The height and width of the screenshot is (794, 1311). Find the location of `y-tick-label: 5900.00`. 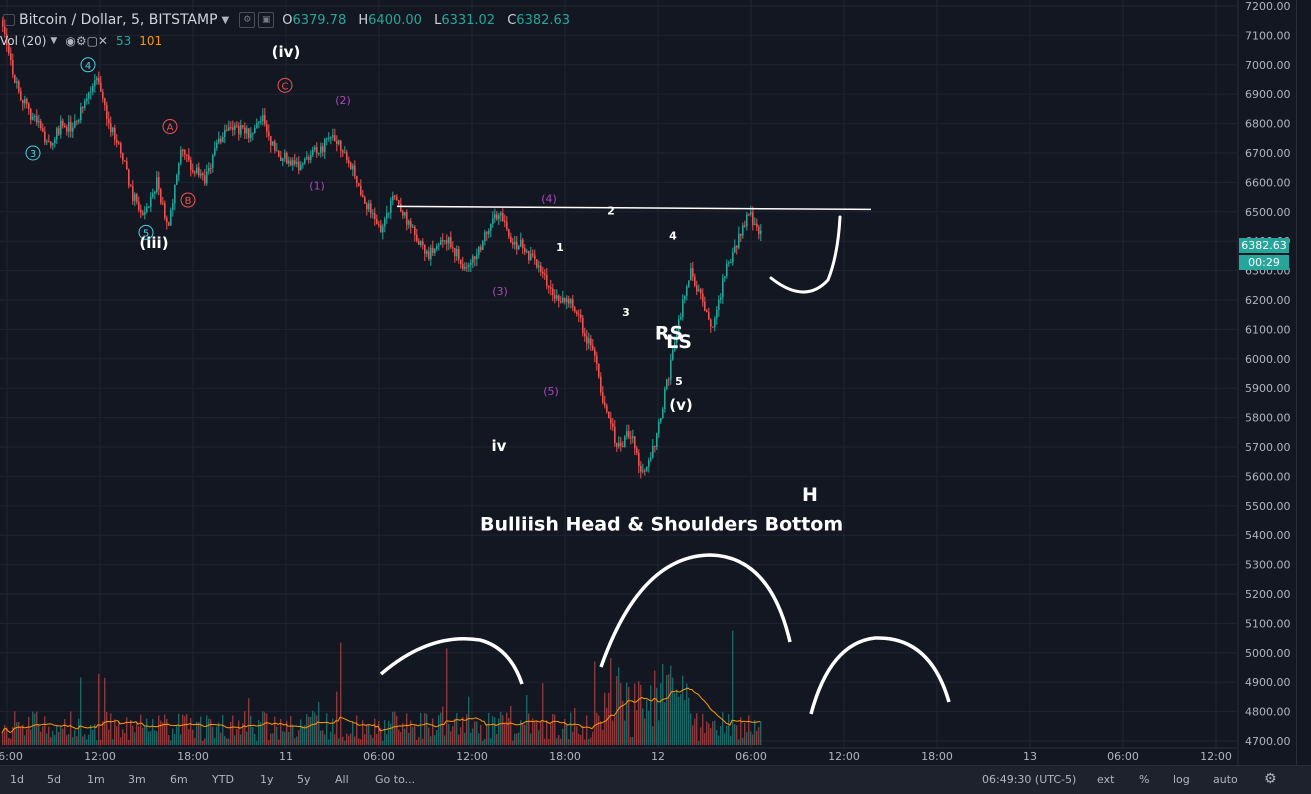

y-tick-label: 5900.00 is located at coordinates (1268, 388).